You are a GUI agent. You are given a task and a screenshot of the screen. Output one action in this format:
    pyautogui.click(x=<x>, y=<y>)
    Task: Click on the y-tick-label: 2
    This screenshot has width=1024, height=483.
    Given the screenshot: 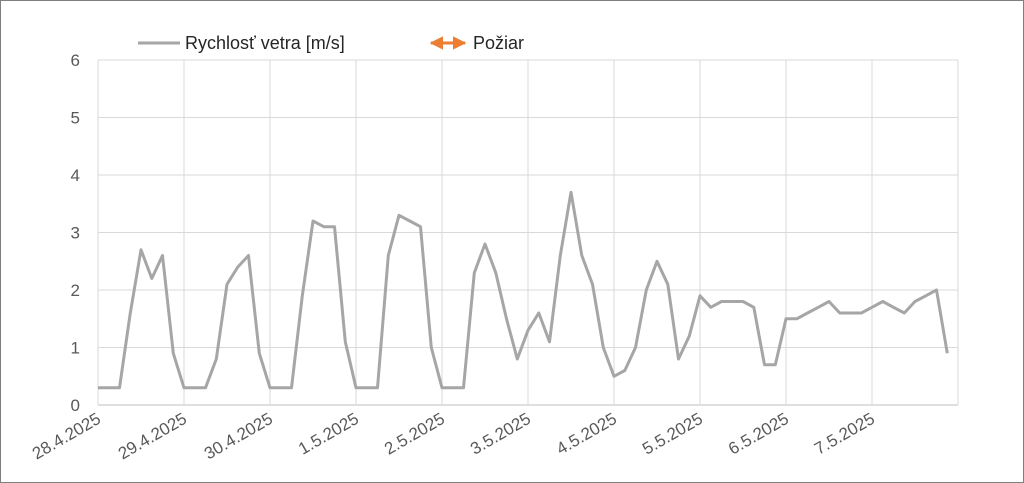 What is the action you would take?
    pyautogui.click(x=75, y=290)
    